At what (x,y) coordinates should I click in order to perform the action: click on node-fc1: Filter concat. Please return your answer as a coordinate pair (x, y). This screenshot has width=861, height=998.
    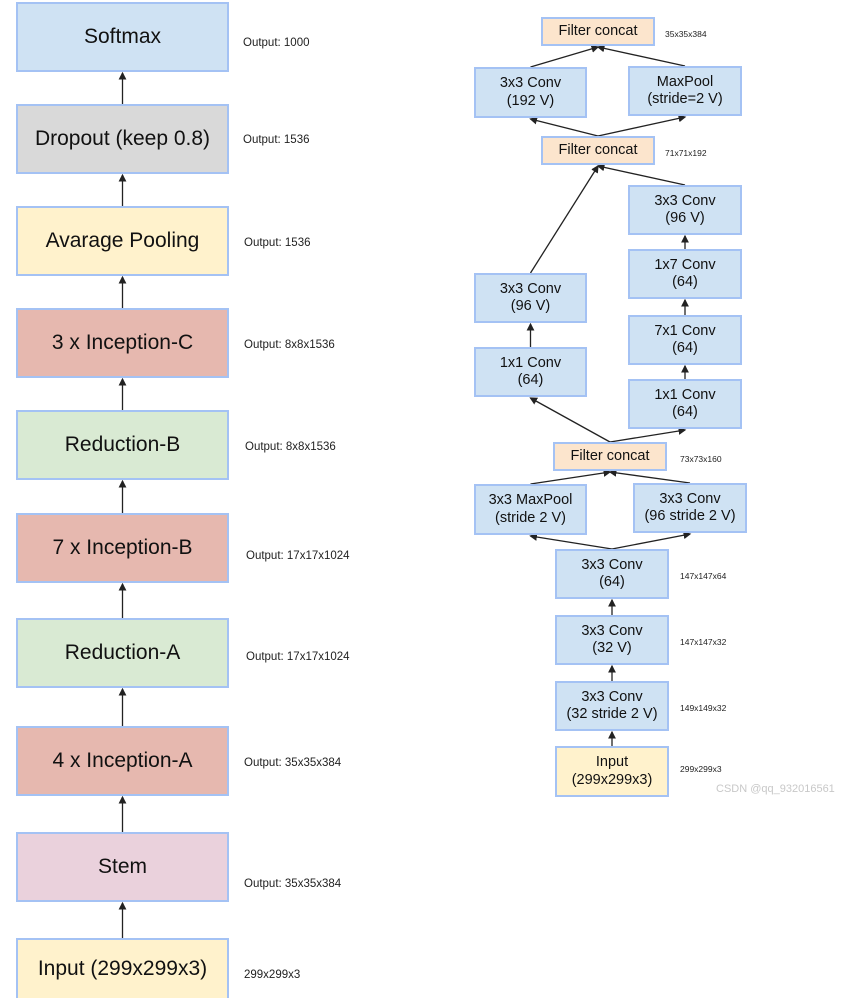
    Looking at the image, I should click on (598, 31).